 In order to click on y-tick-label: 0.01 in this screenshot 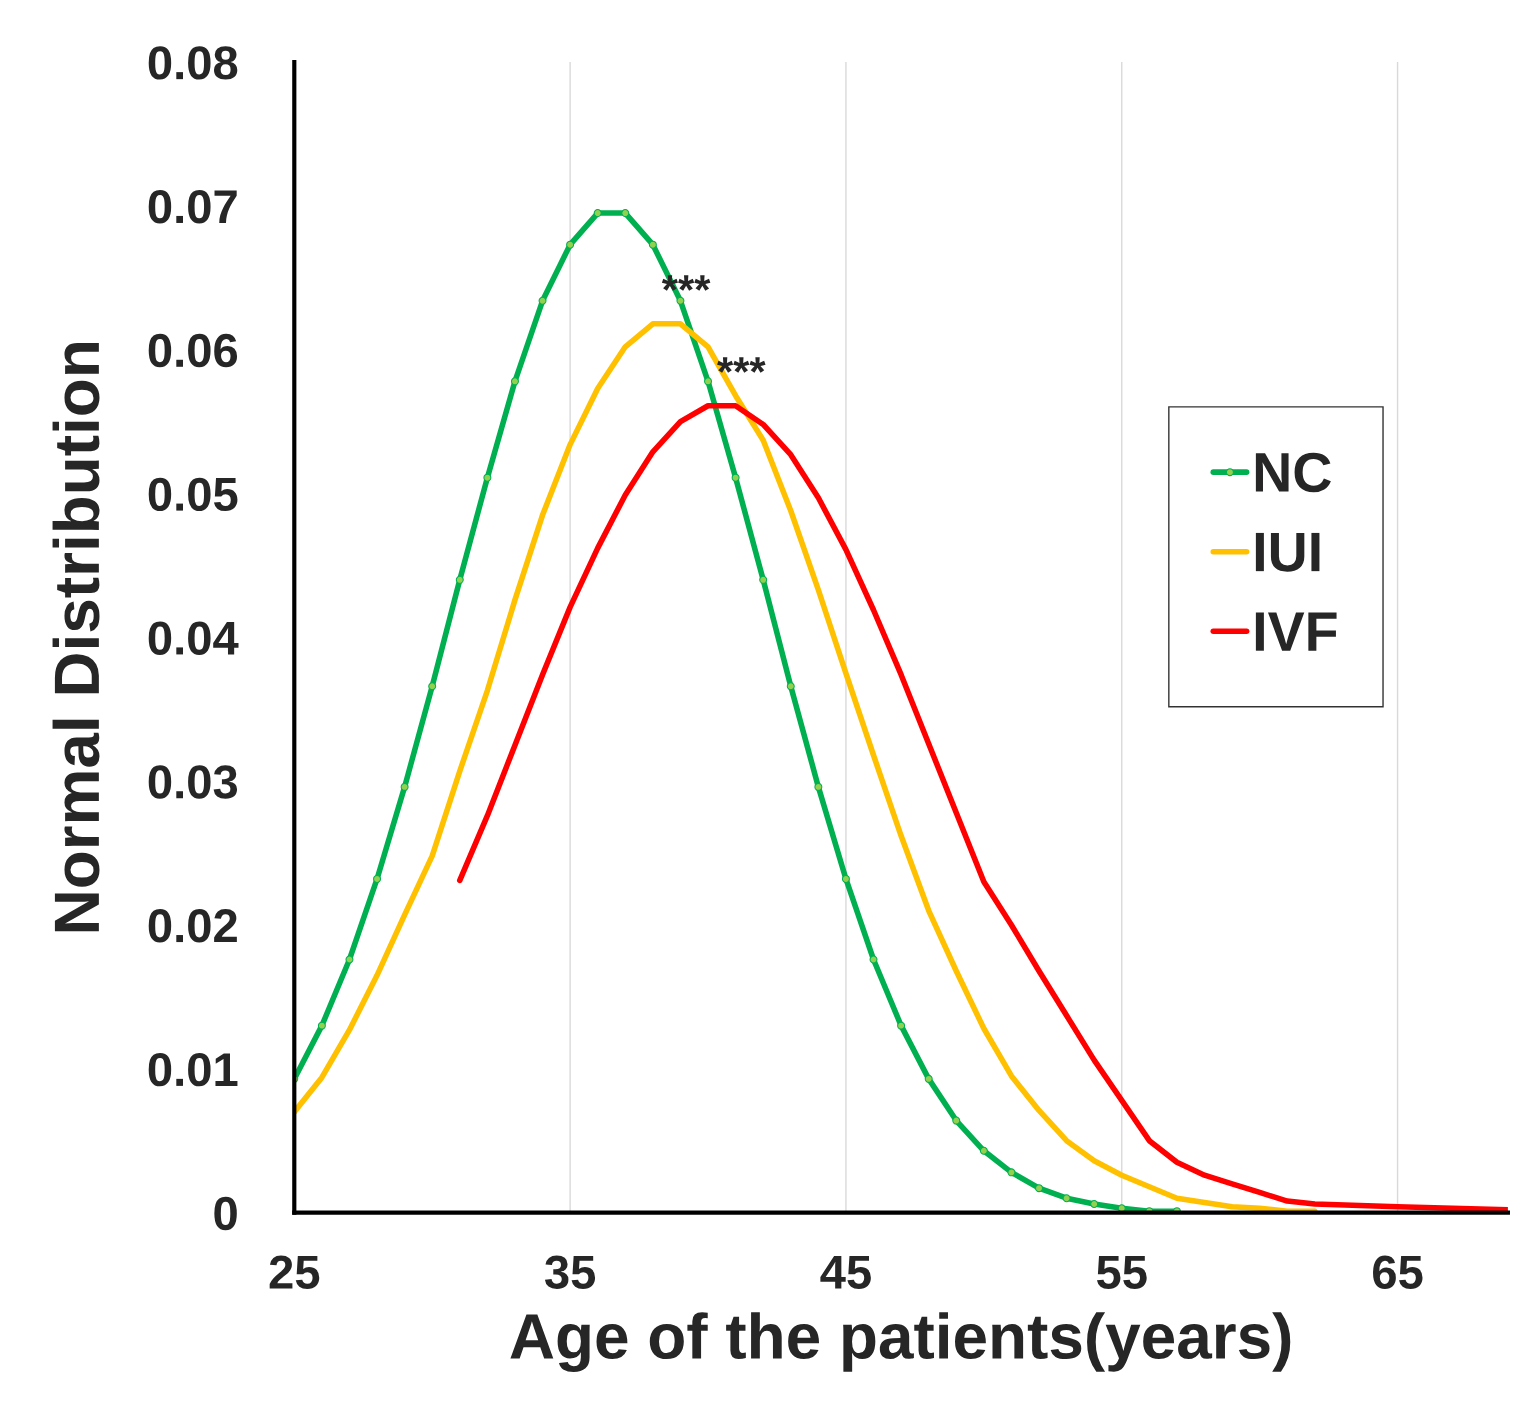, I will do `click(193, 1069)`.